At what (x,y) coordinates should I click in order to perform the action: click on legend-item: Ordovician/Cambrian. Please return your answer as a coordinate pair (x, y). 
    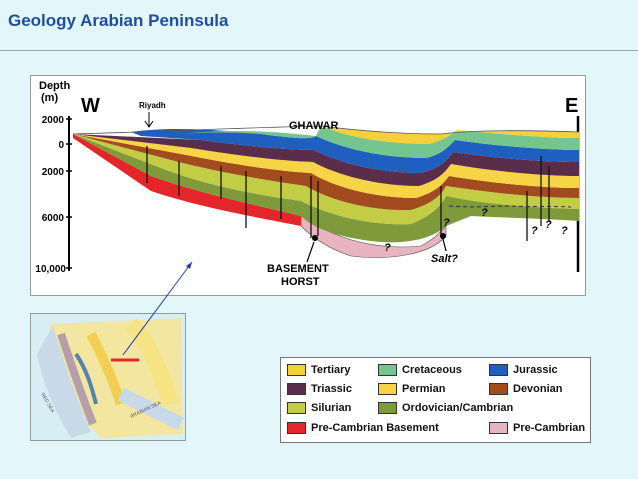
    Looking at the image, I should click on (445, 408).